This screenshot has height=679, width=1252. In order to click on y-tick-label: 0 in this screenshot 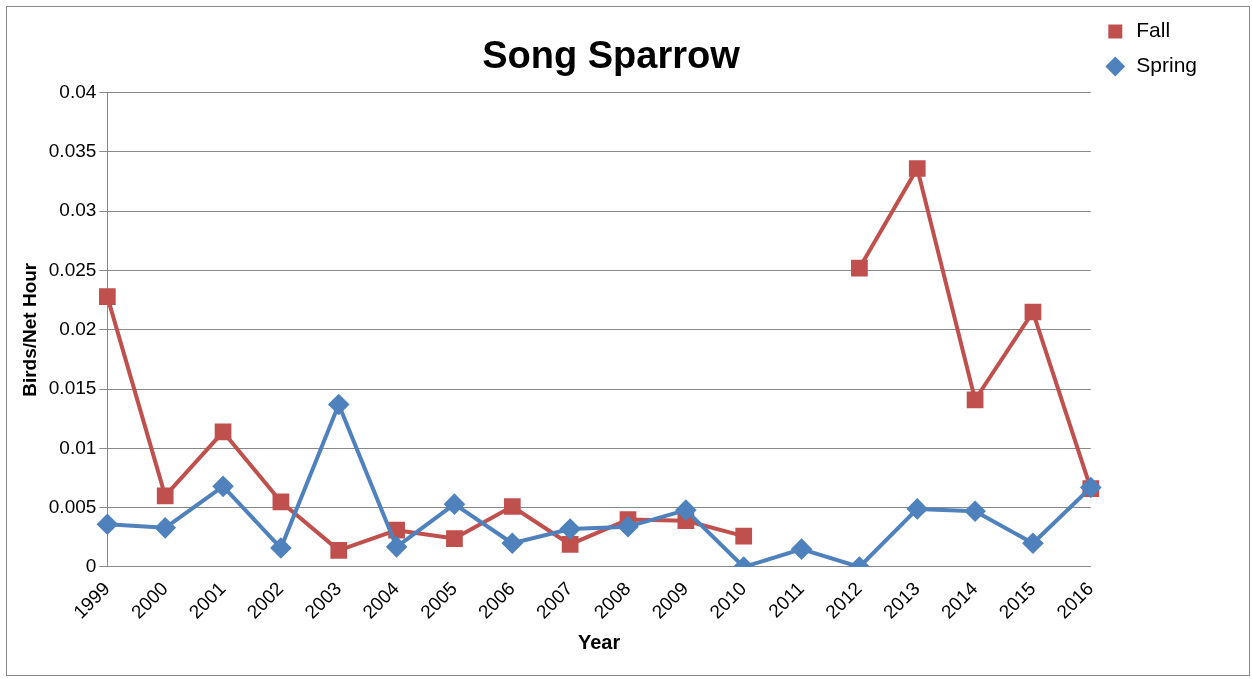, I will do `click(91, 566)`.